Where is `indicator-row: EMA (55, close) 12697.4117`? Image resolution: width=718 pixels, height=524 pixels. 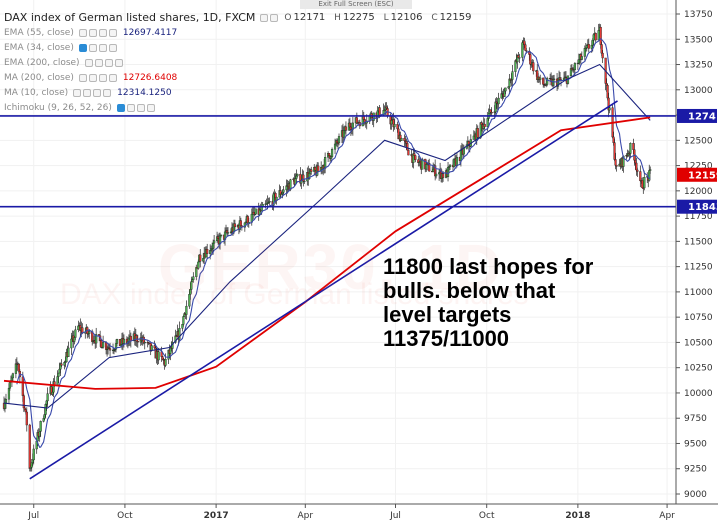
indicator-row: EMA (55, close) 12697.4117 is located at coordinates (240, 32).